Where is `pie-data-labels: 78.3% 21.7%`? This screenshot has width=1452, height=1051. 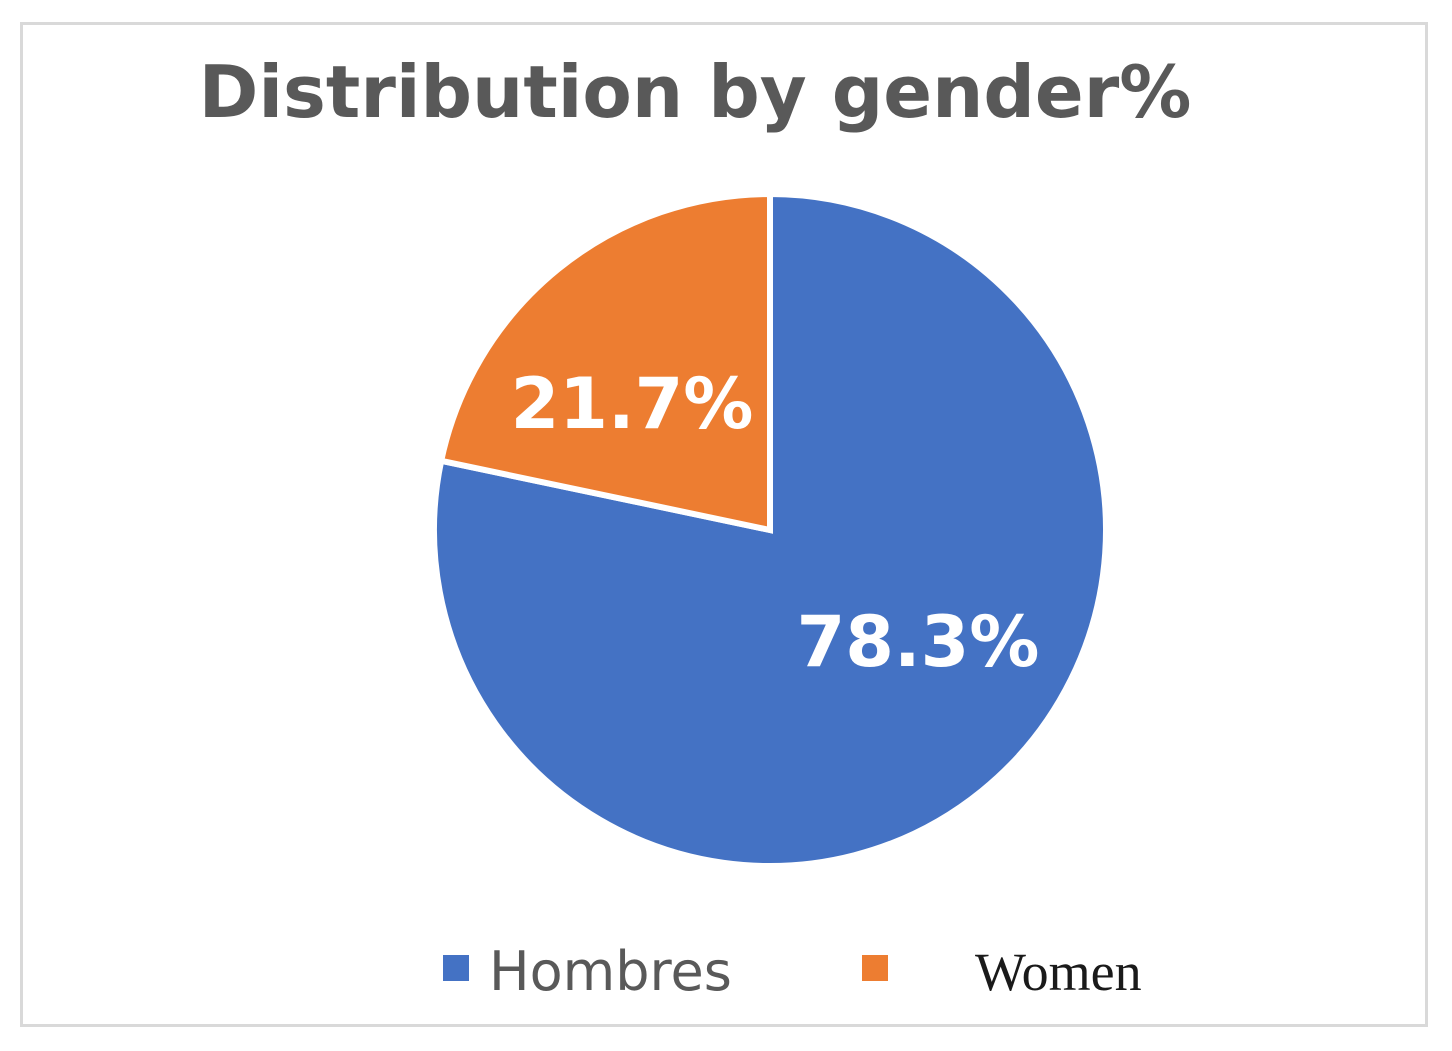 pie-data-labels: 78.3% 21.7% is located at coordinates (775, 523).